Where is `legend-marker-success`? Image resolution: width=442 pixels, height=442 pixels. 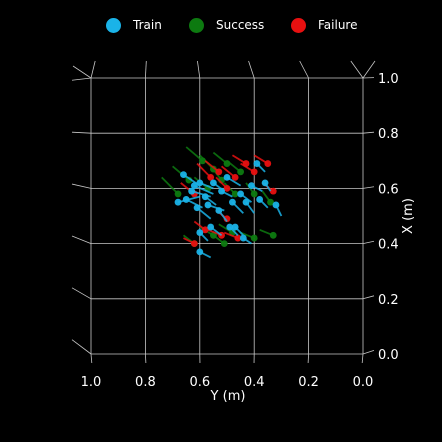
legend-marker-success is located at coordinates (196, 25).